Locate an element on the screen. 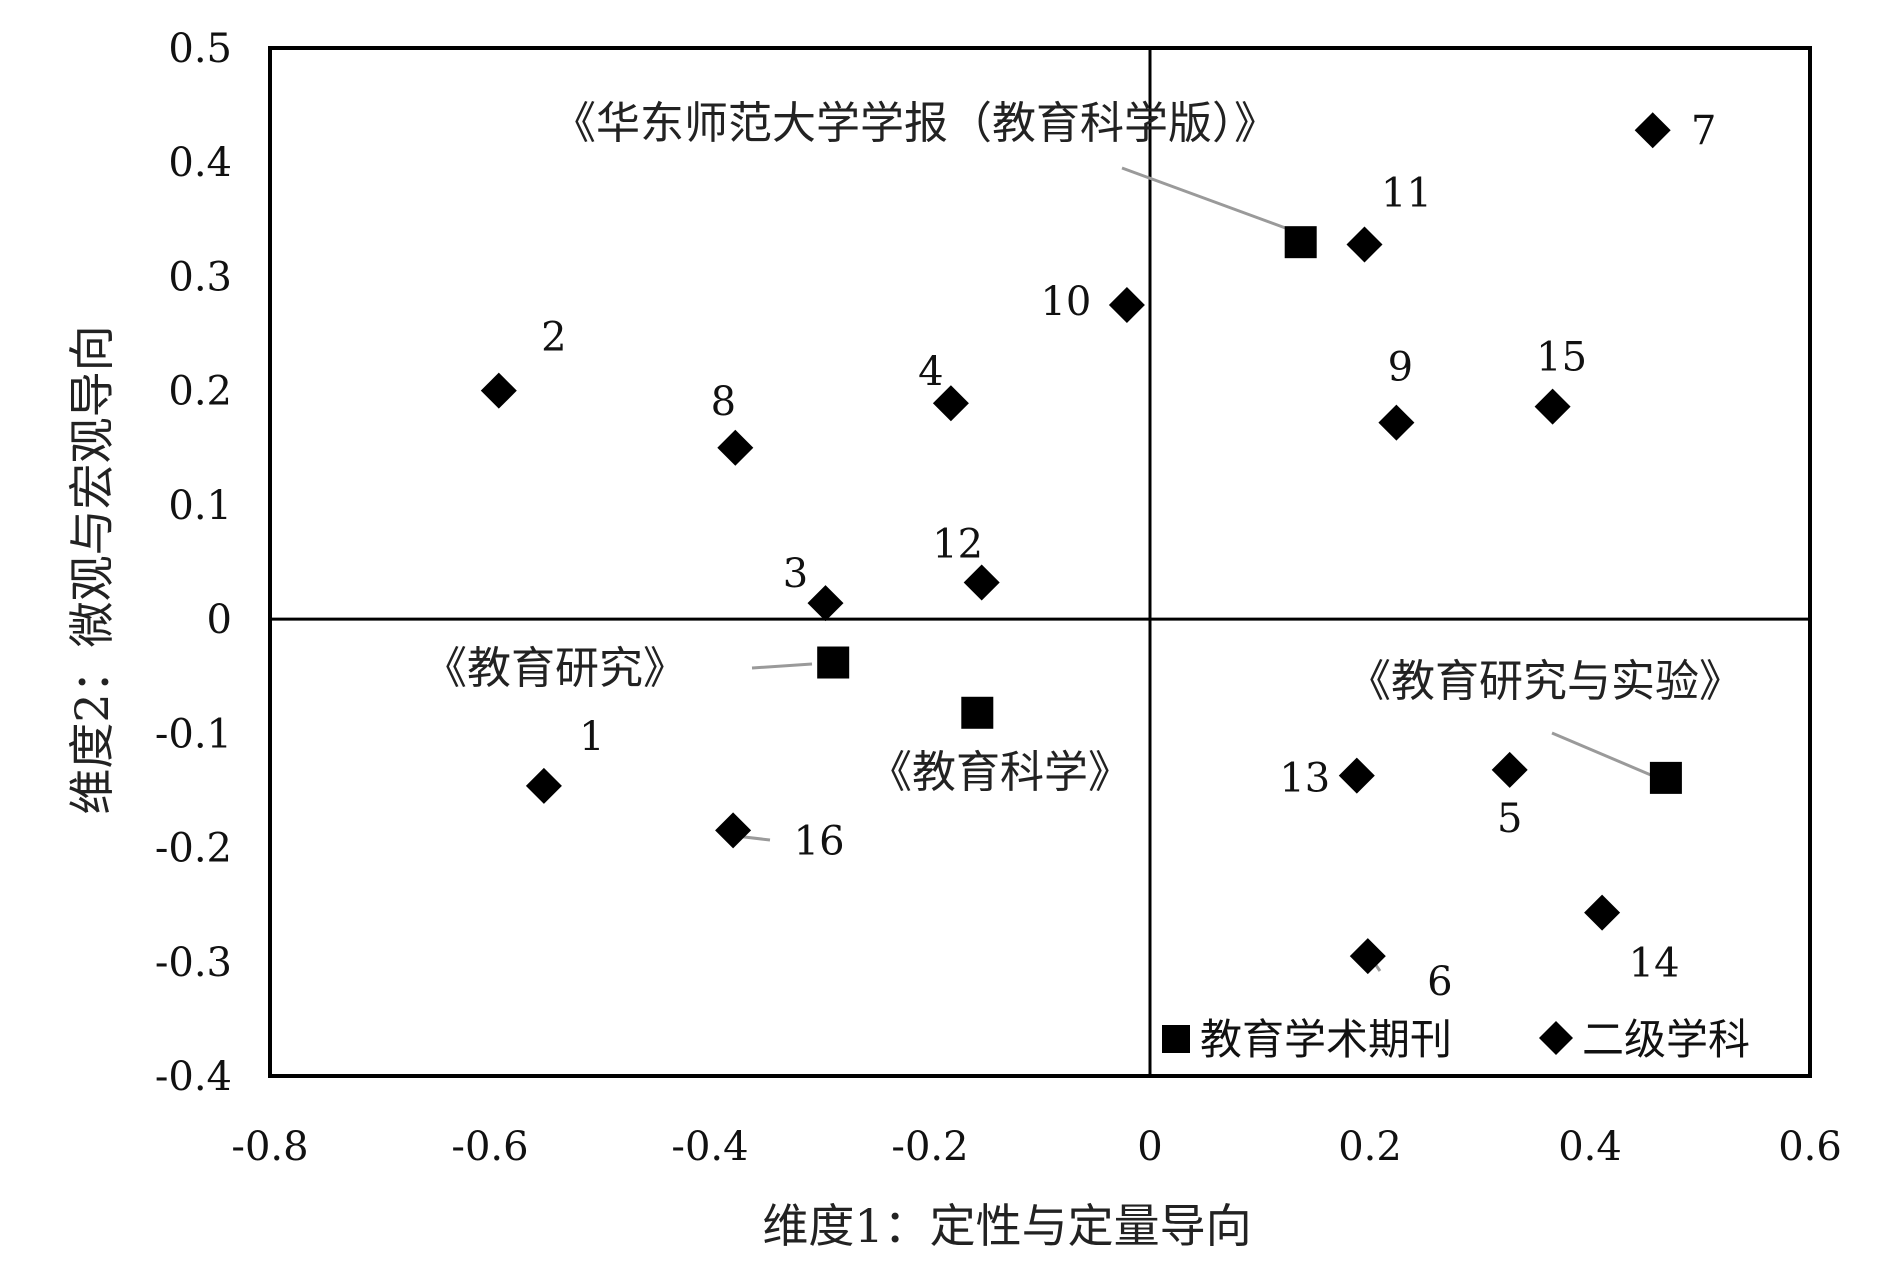  discipline-label: 15 is located at coordinates (1561, 358).